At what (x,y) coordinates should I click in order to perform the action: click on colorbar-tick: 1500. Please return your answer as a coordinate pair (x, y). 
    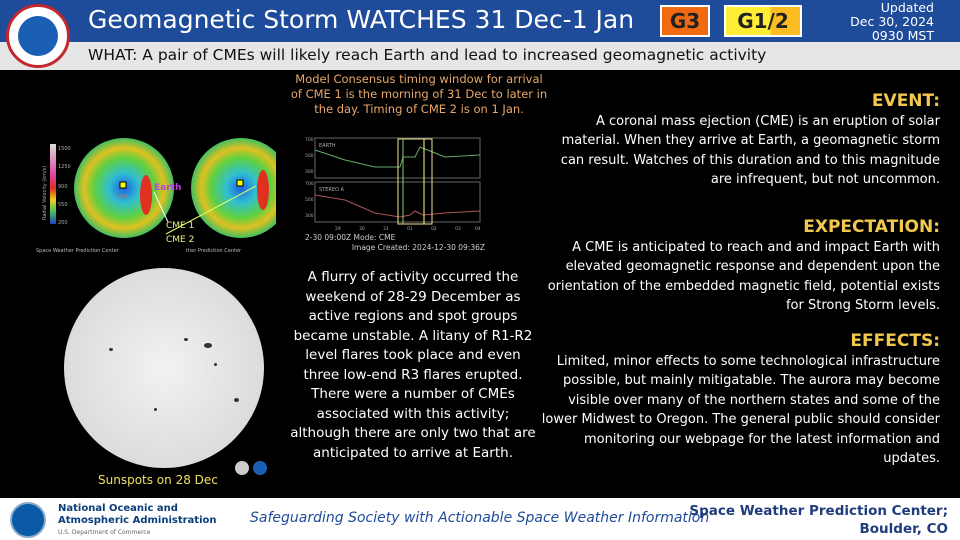
    Looking at the image, I should click on (64, 149).